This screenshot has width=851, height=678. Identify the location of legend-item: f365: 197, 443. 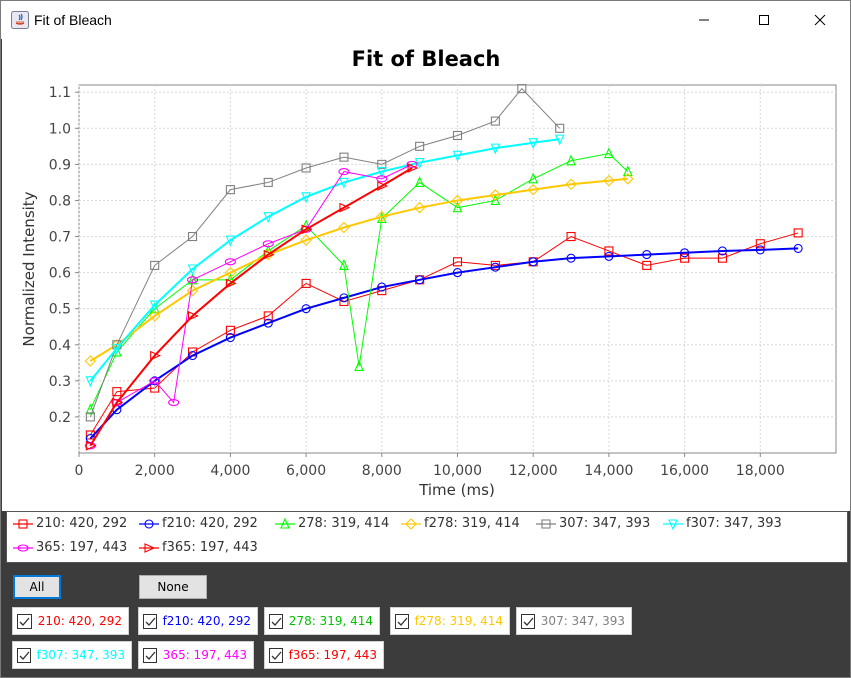
(198, 547).